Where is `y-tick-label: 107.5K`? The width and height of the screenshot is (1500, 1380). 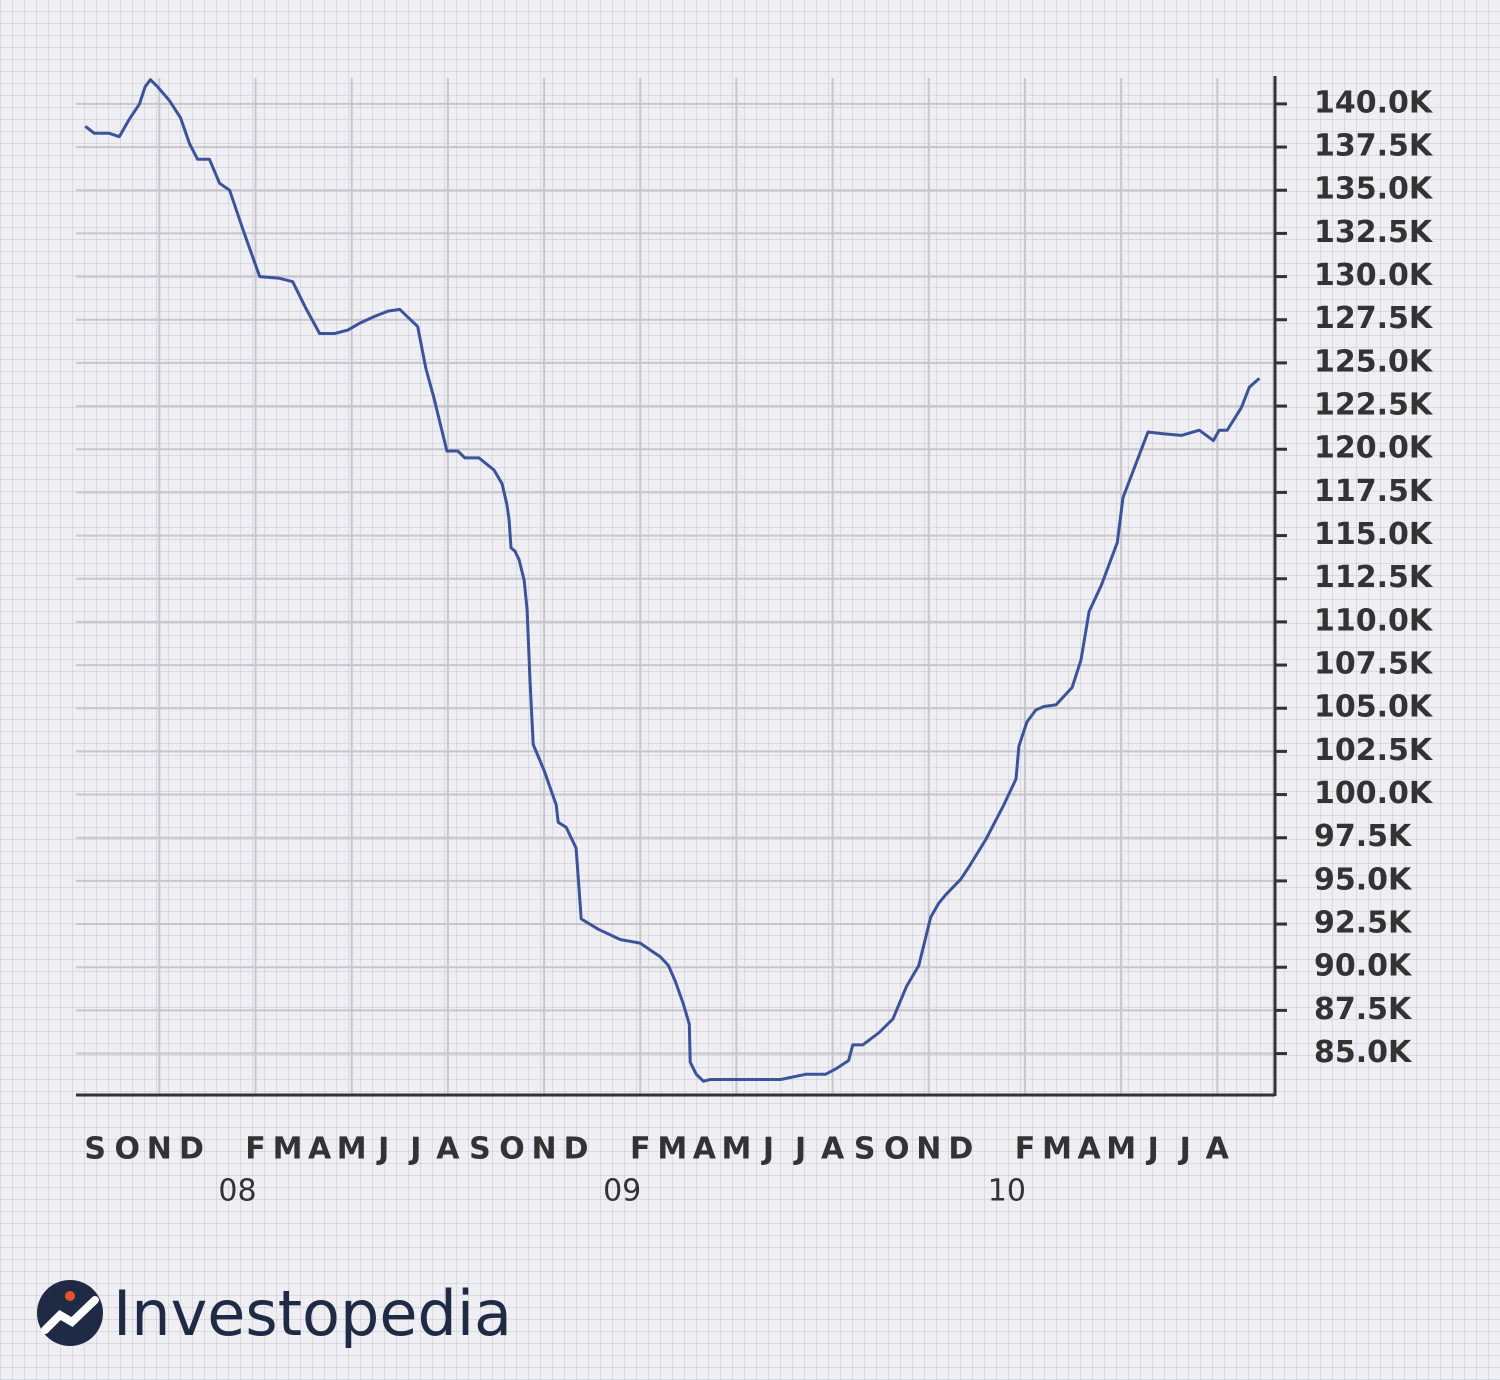 y-tick-label: 107.5K is located at coordinates (1374, 664).